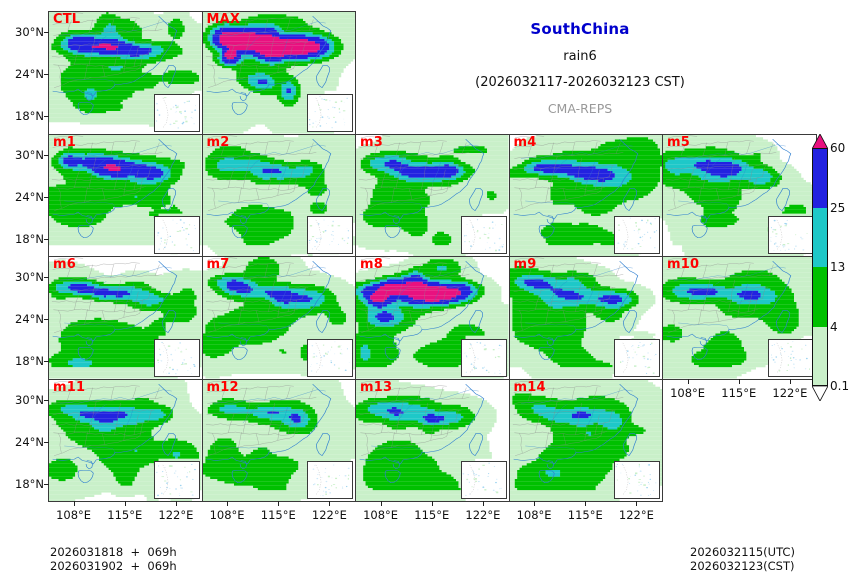  Describe the element at coordinates (820, 393) in the screenshot. I see `colorbar-under-arrow` at that location.